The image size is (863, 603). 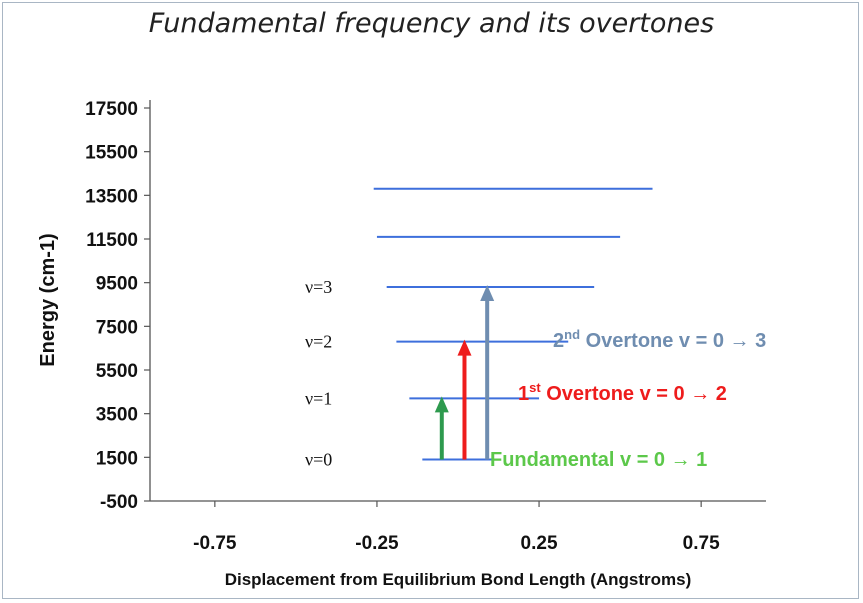 I want to click on chart-title: Fundamental frequency and its overtones, so click(x=431, y=23).